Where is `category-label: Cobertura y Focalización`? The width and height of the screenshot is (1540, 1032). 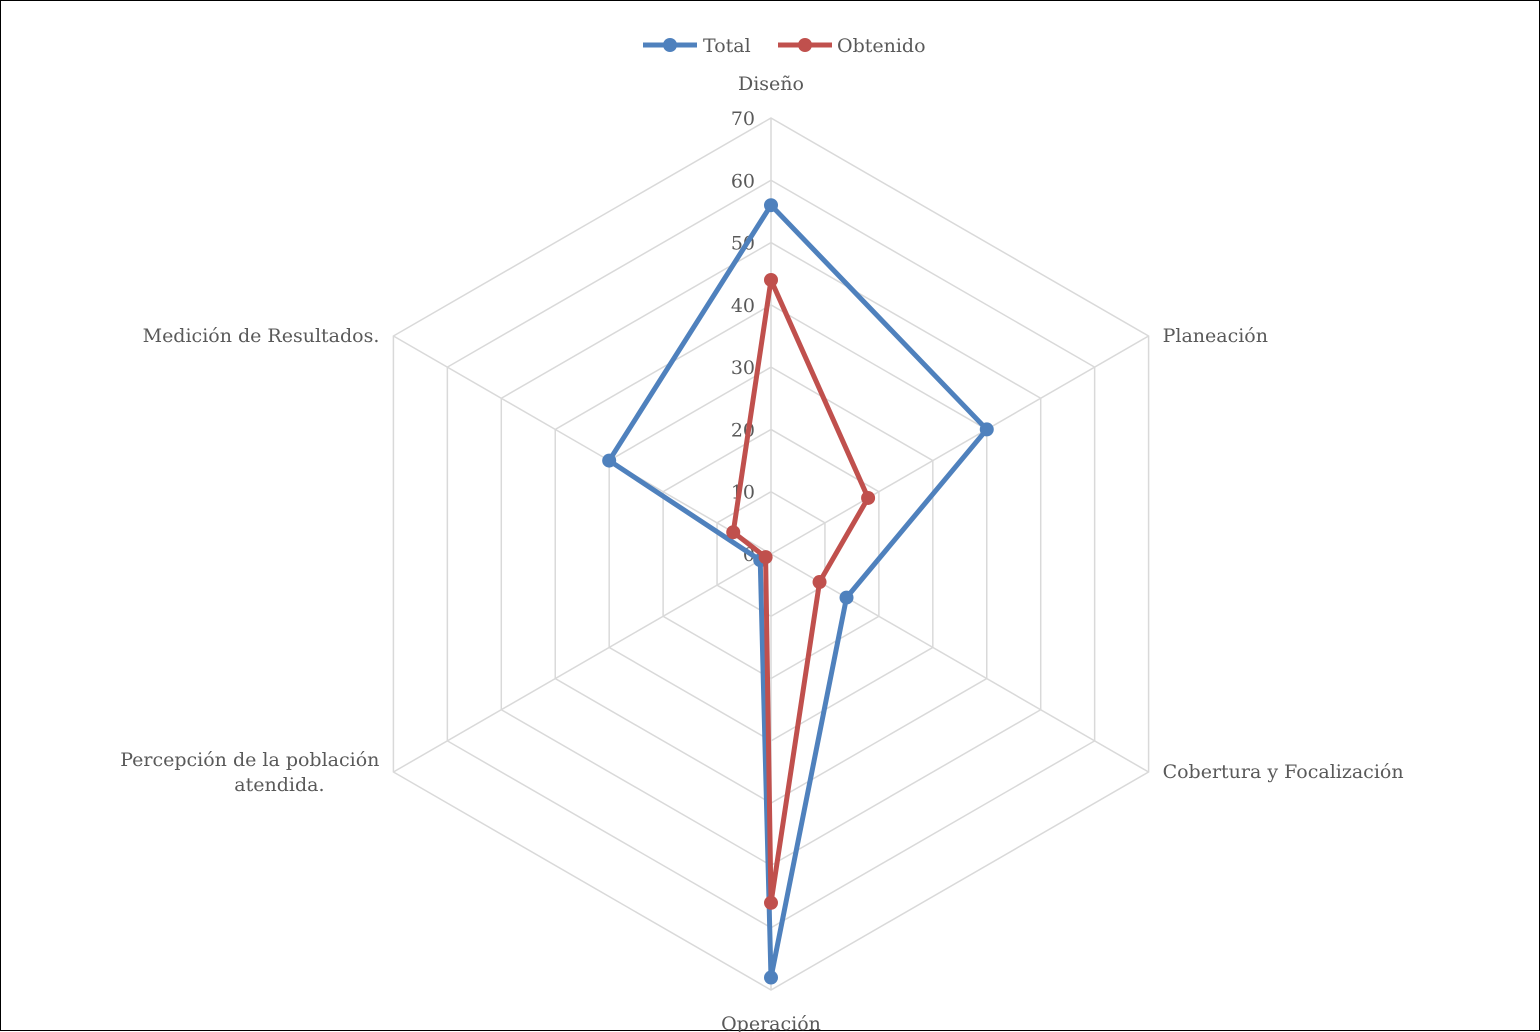 category-label: Cobertura y Focalización is located at coordinates (1283, 772).